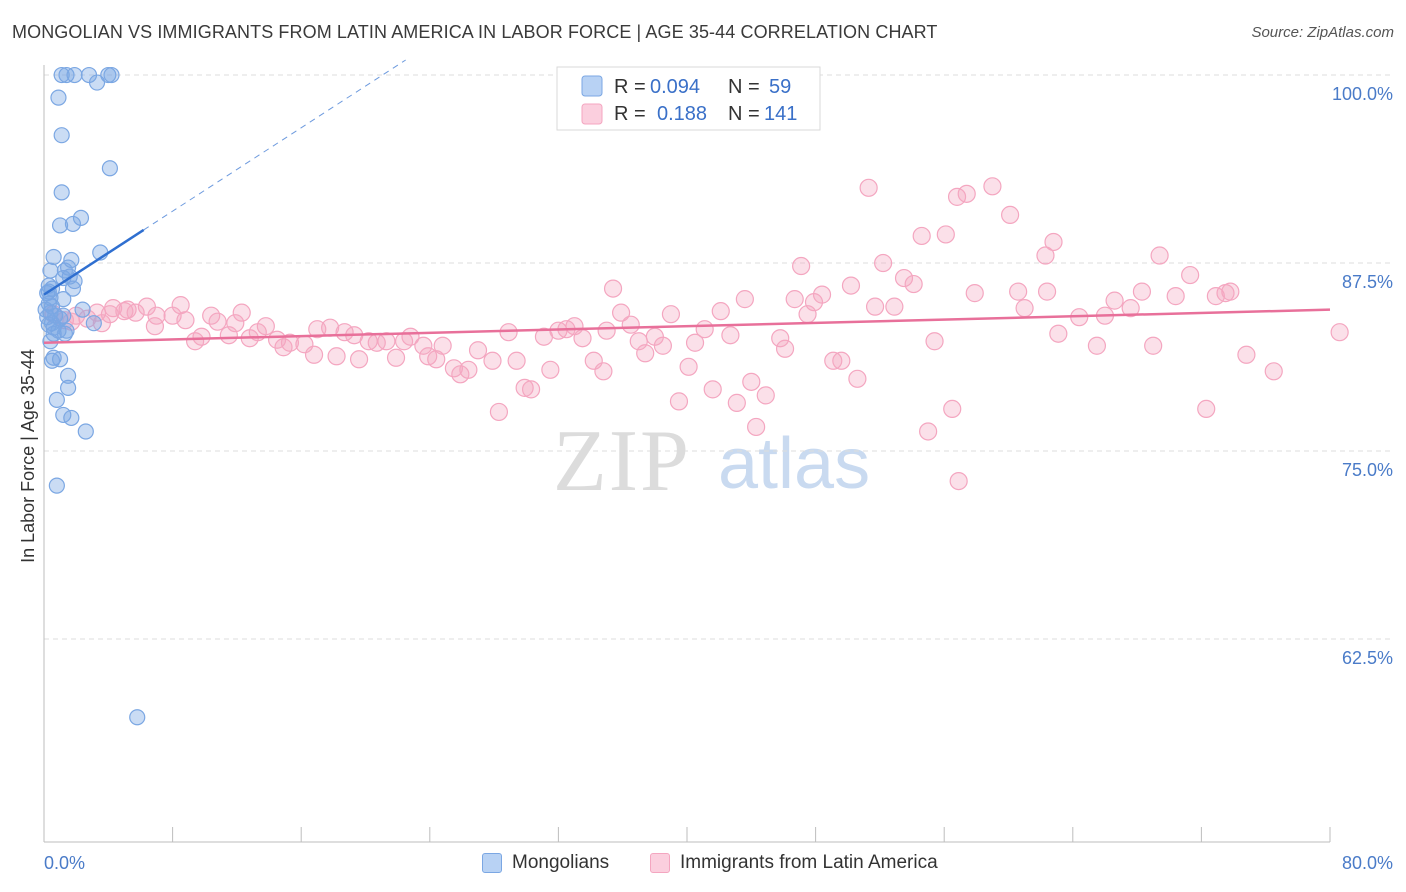 This screenshot has height=892, width=1406. What do you see at coordinates (780, 87) in the screenshot?
I see `legend-n-value-1: 59` at bounding box center [780, 87].